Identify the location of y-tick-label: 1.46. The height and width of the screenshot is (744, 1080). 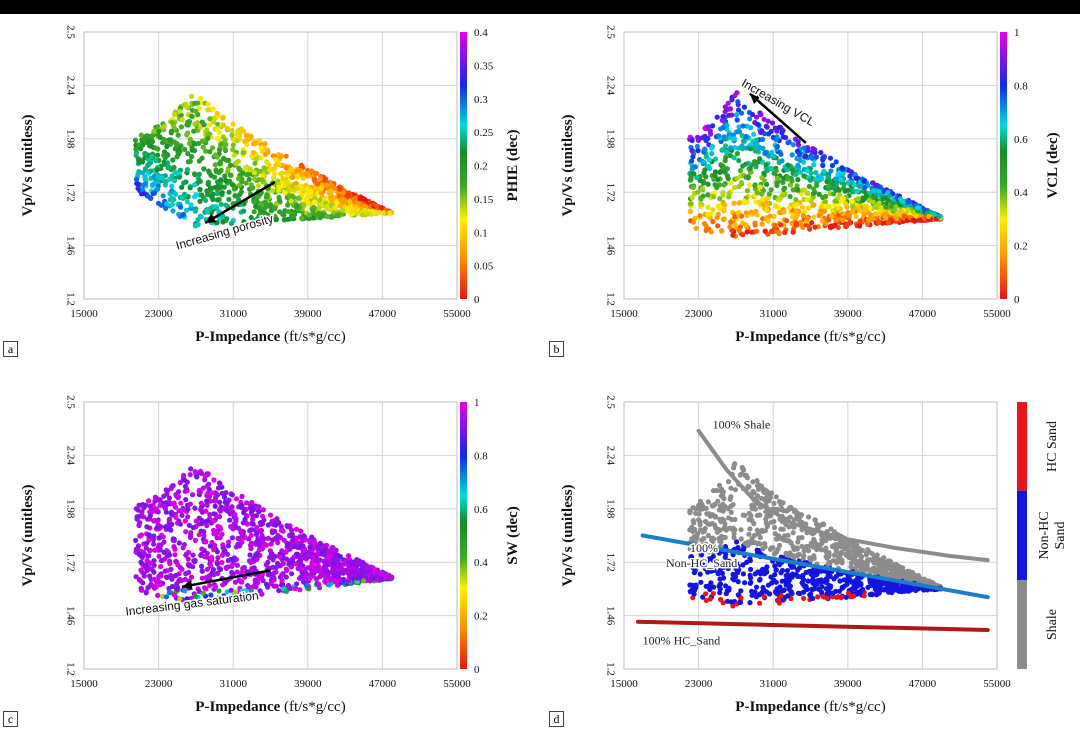
(70, 246).